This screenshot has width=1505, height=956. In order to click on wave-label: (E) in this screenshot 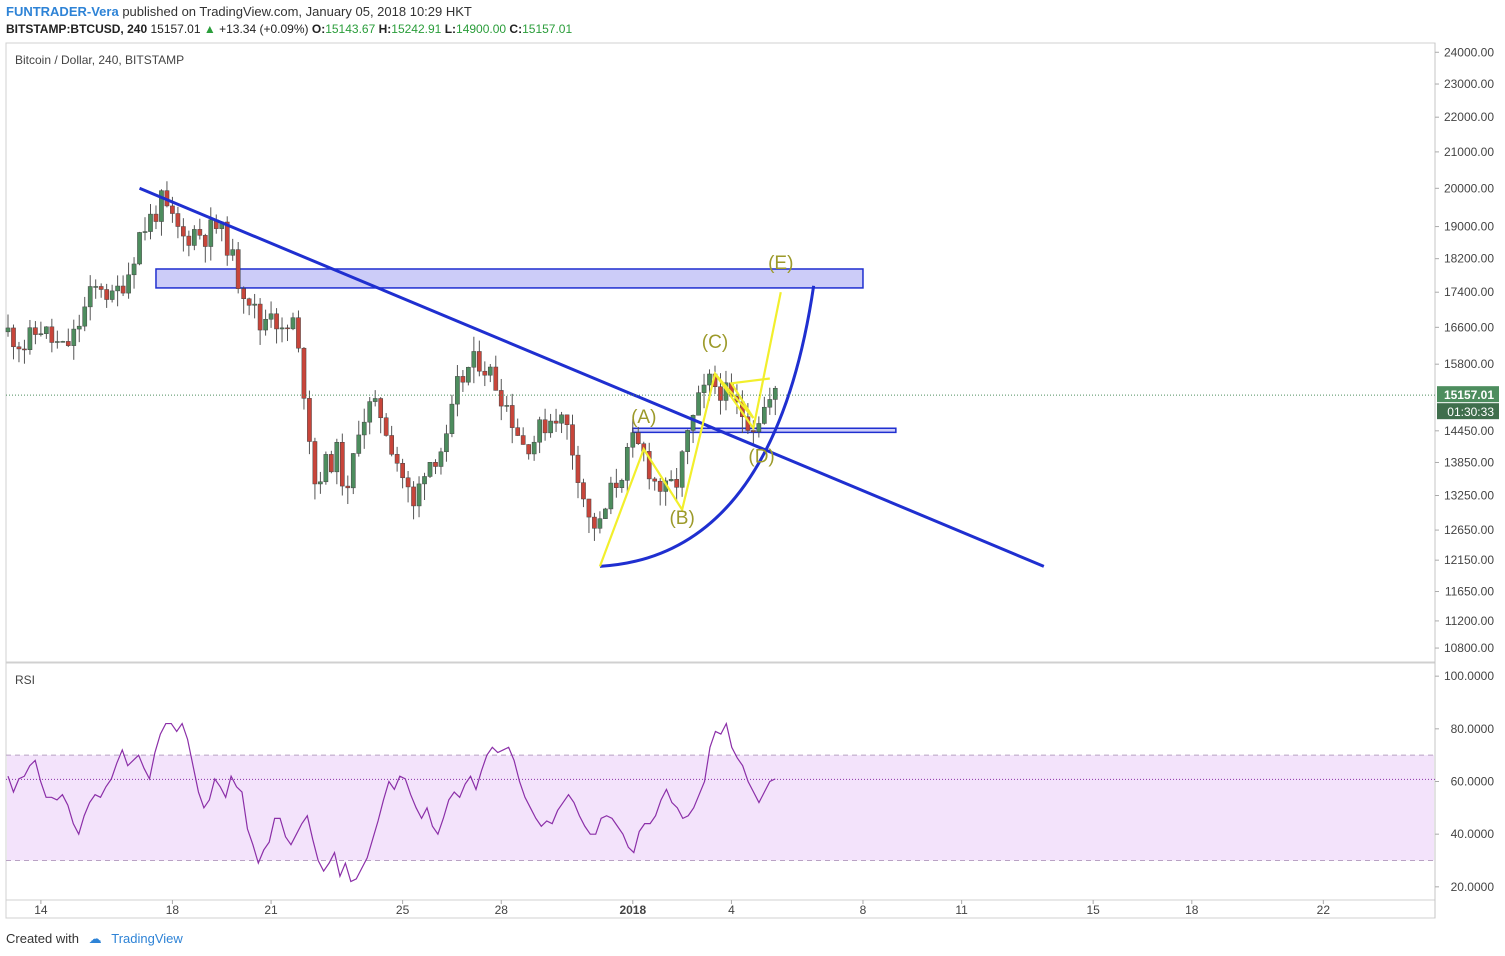, I will do `click(780, 263)`.